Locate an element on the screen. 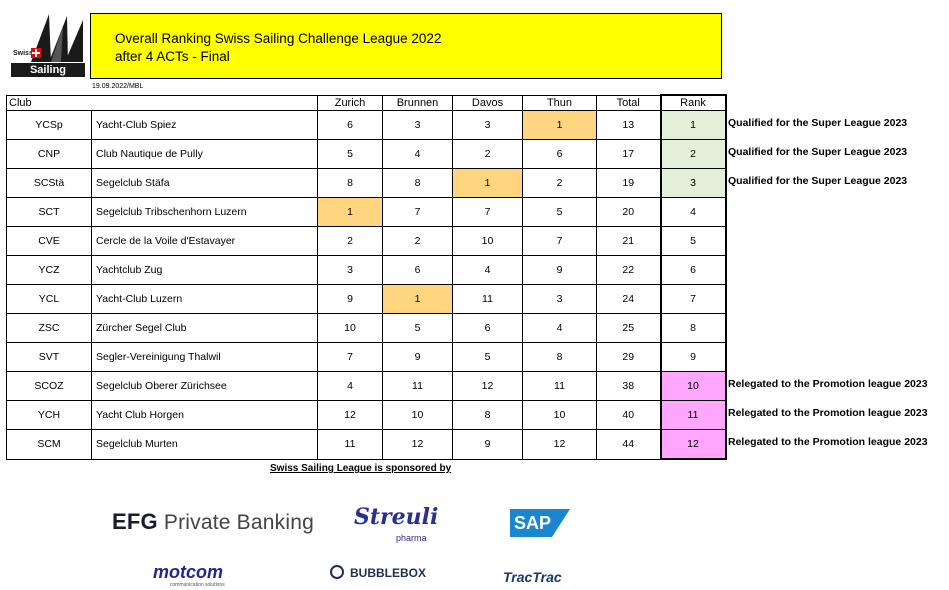 The image size is (949, 590). club-name: Segelclub Murten is located at coordinates (204, 444).